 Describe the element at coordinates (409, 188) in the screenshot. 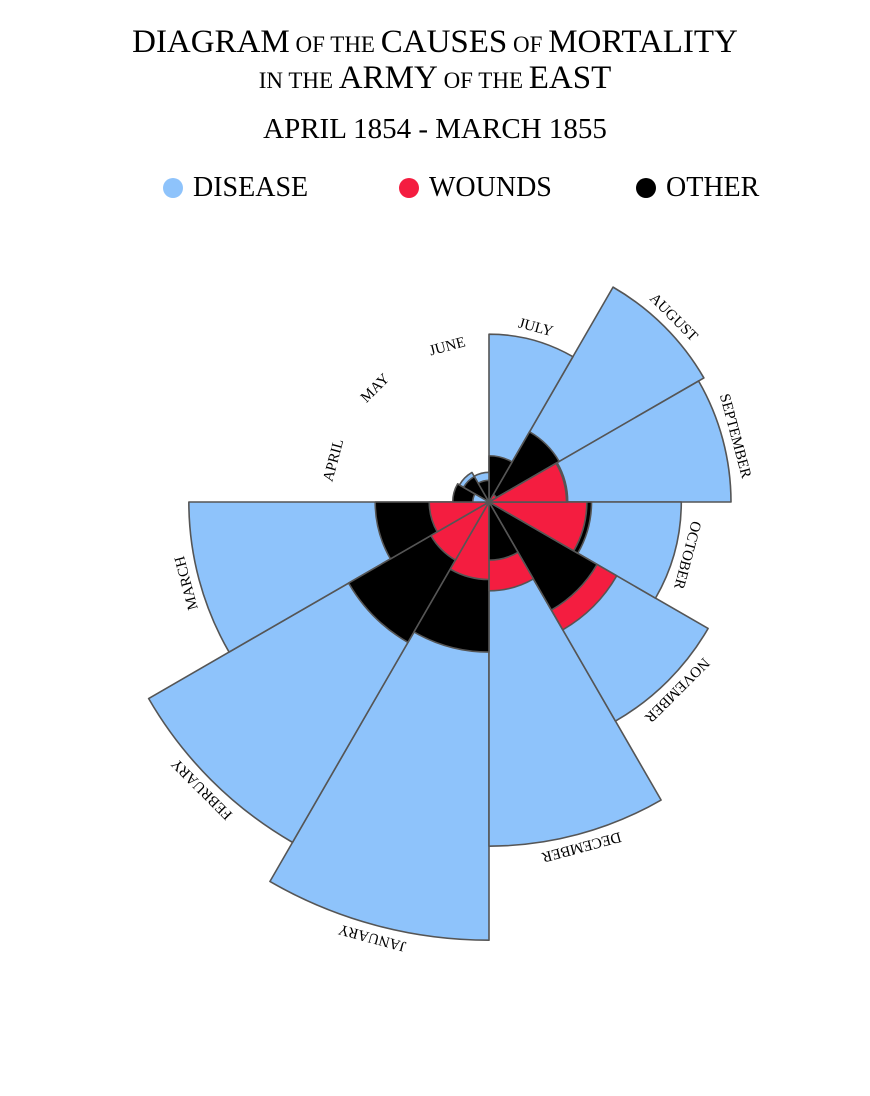

I see `legend-swatch-wounds` at that location.